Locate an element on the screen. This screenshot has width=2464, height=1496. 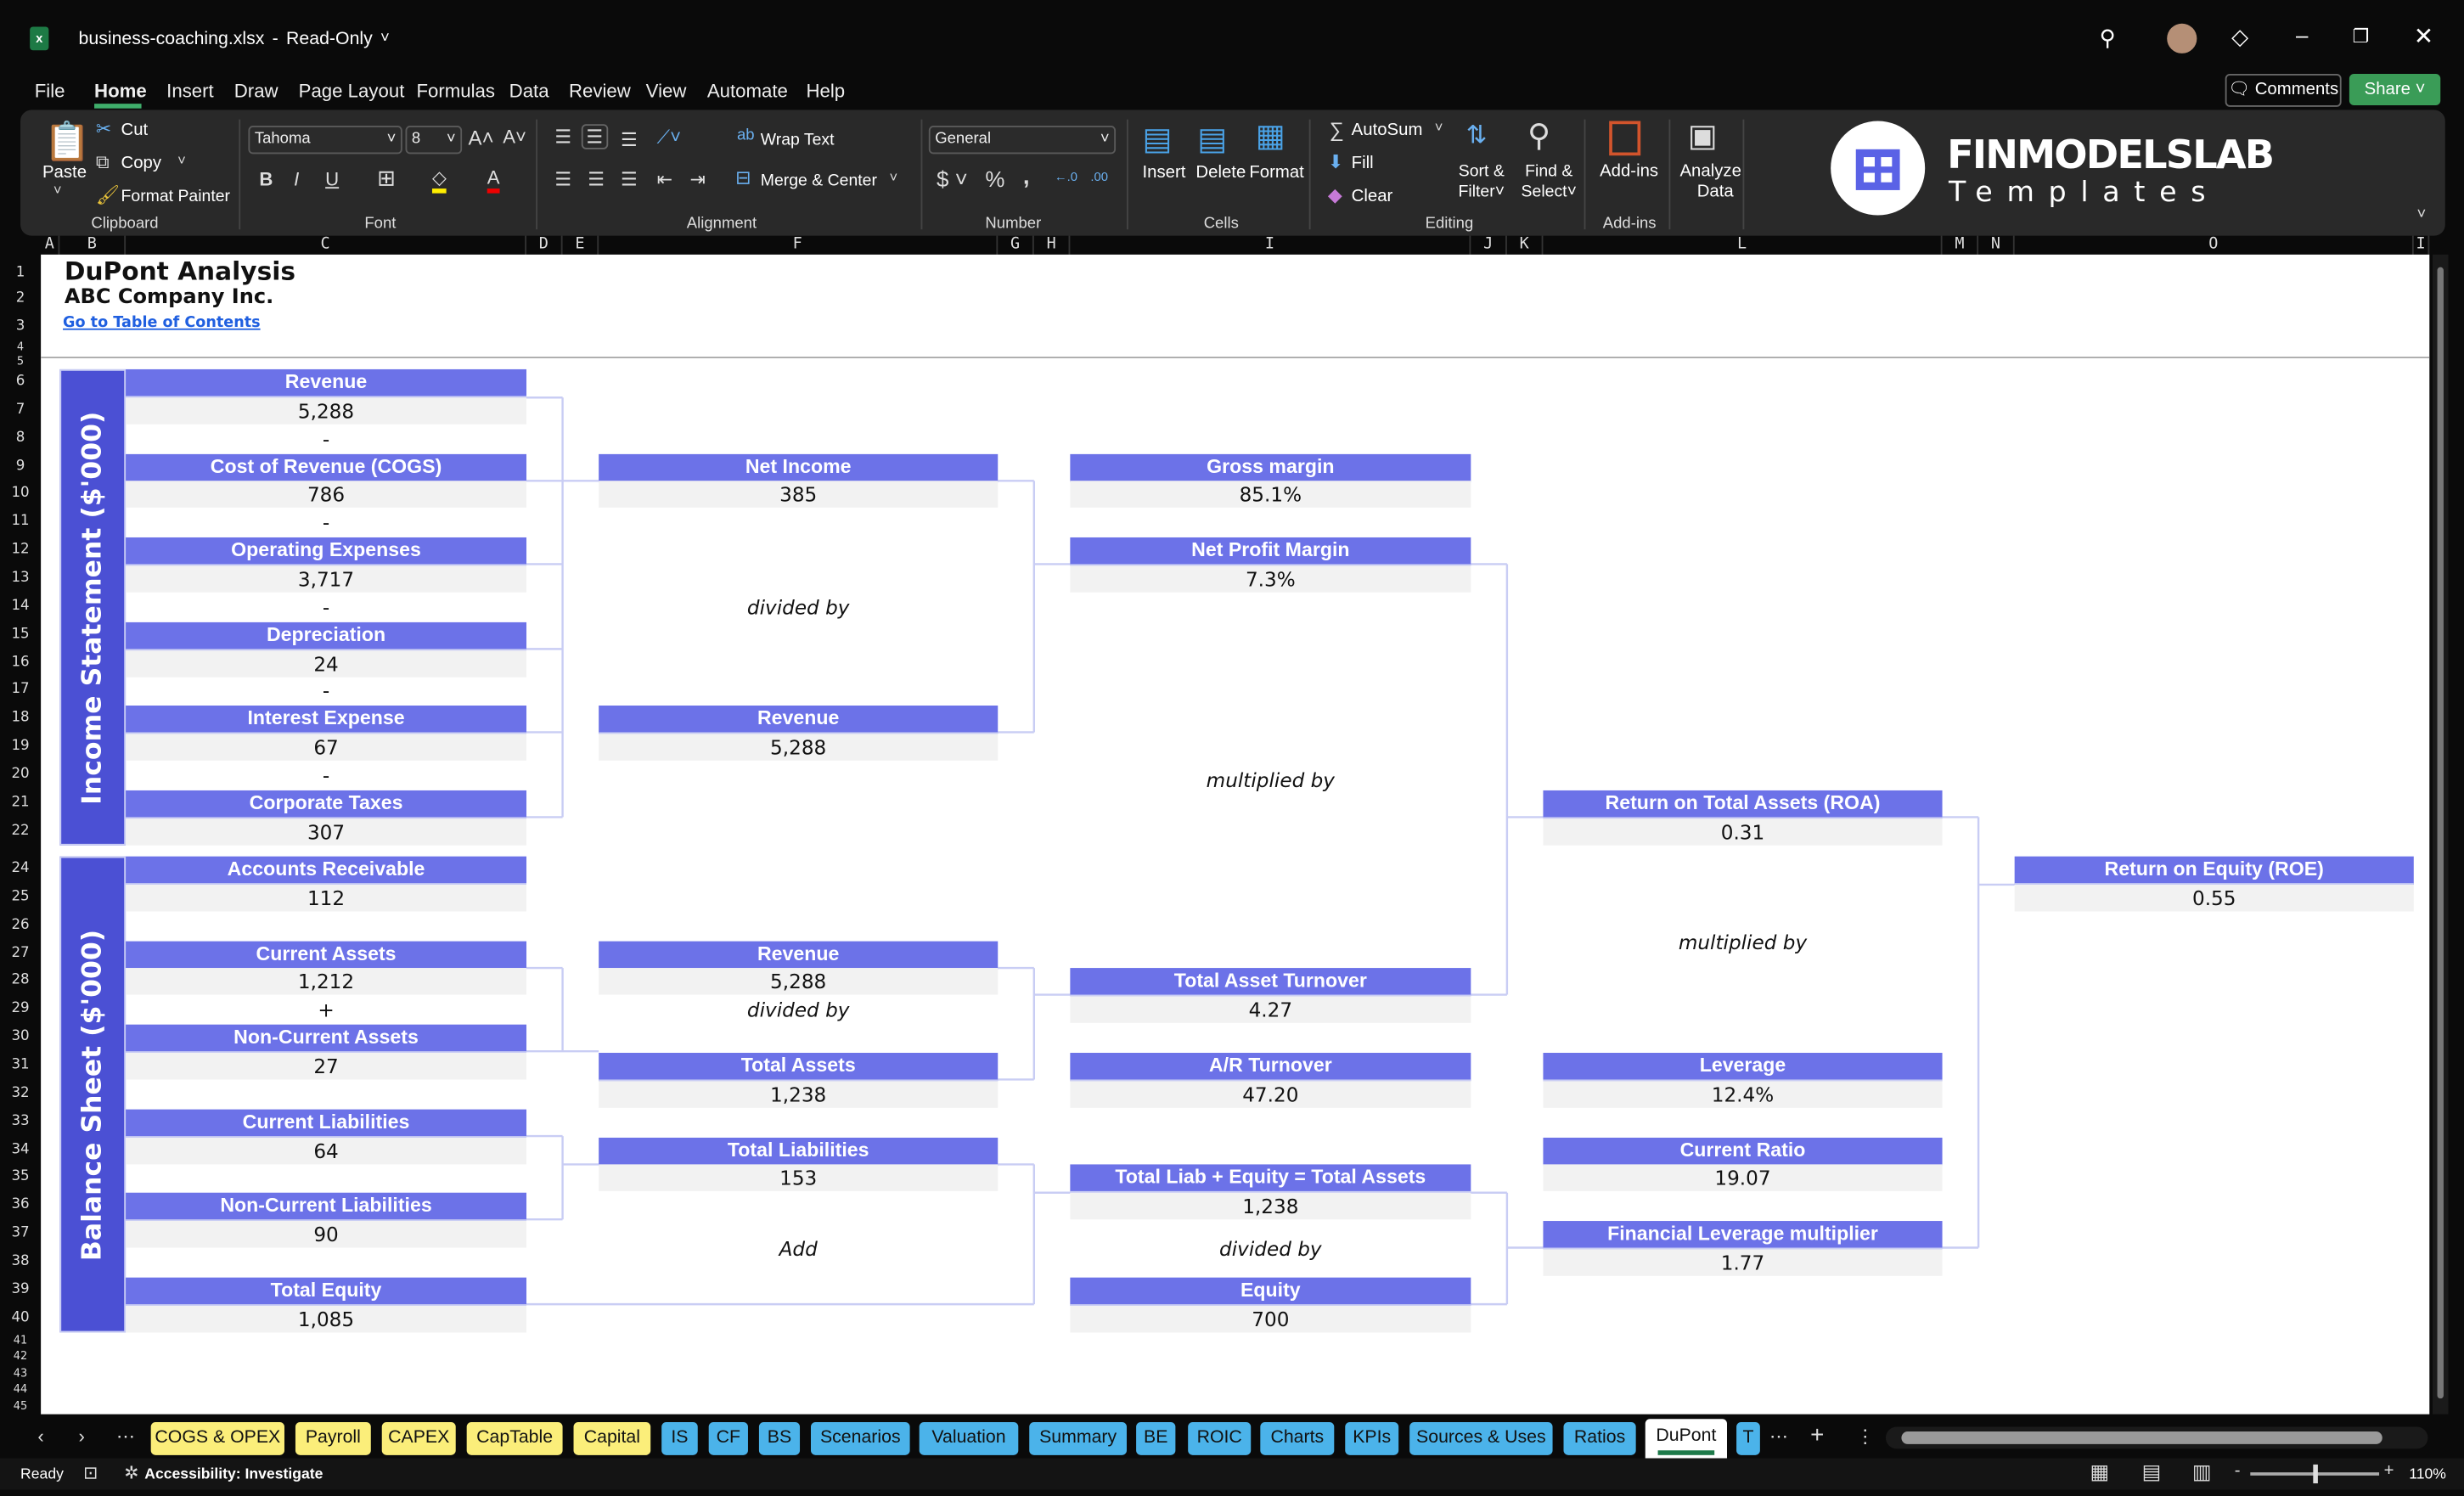
fill-button: Fill is located at coordinates (1362, 163).